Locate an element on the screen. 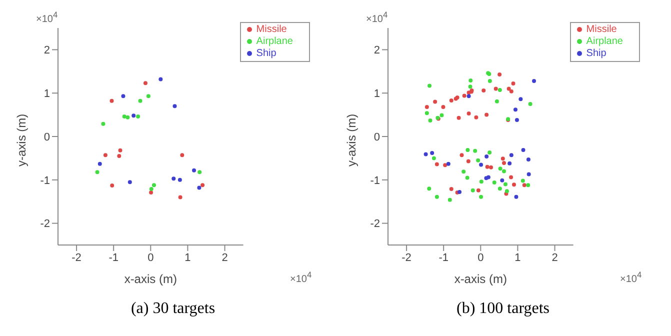 The width and height of the screenshot is (671, 336). x-tick-label: -2 is located at coordinates (77, 258).